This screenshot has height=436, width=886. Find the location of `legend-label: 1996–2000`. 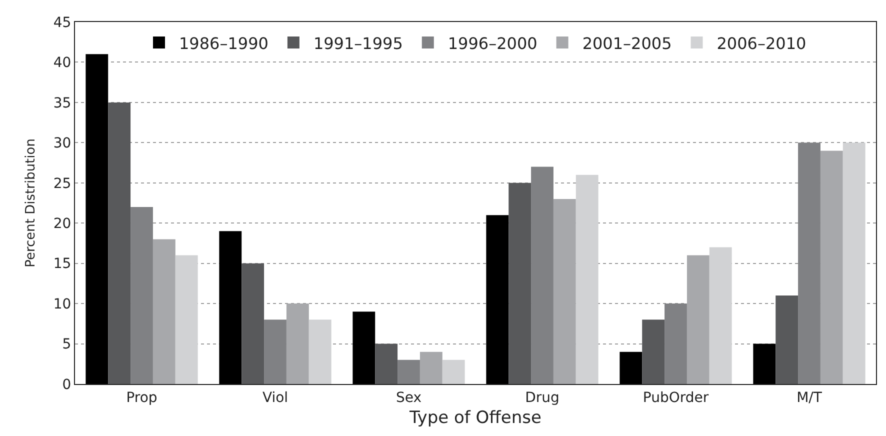

legend-label: 1996–2000 is located at coordinates (493, 43).